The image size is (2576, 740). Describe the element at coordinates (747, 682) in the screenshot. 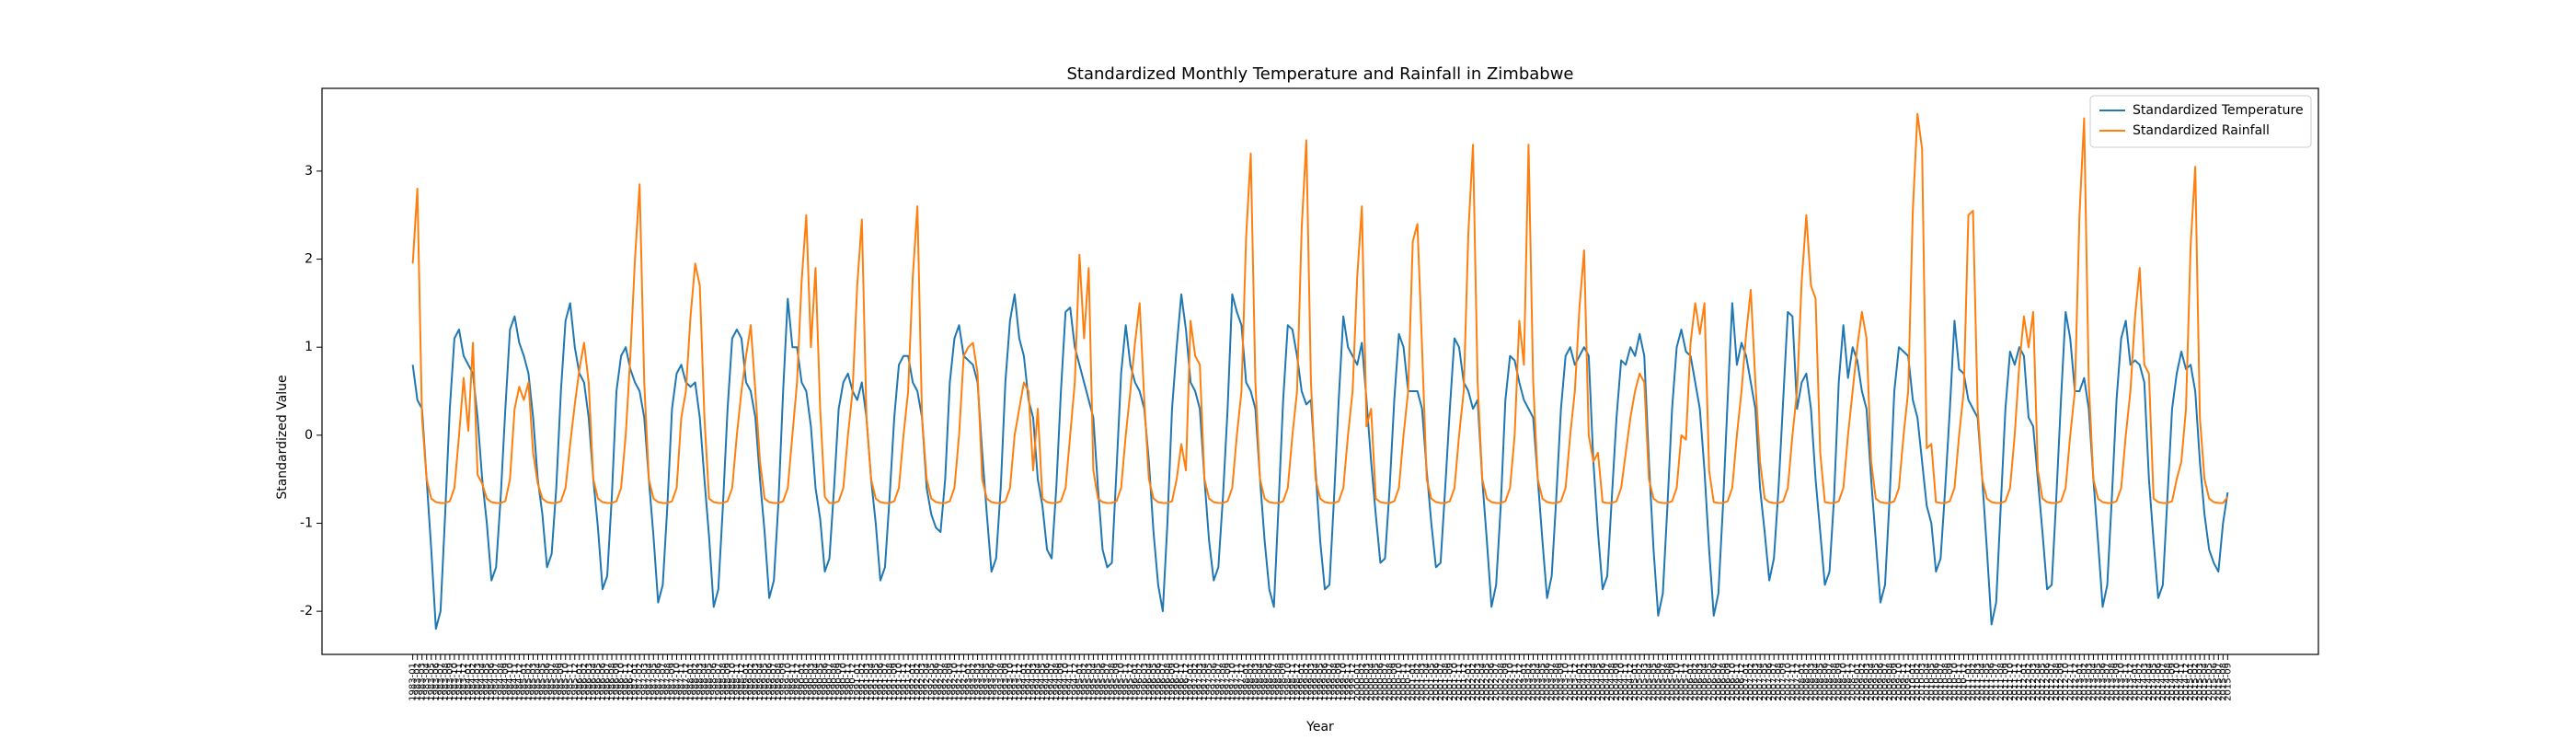

I see `x-tick-label: 1989-01` at that location.